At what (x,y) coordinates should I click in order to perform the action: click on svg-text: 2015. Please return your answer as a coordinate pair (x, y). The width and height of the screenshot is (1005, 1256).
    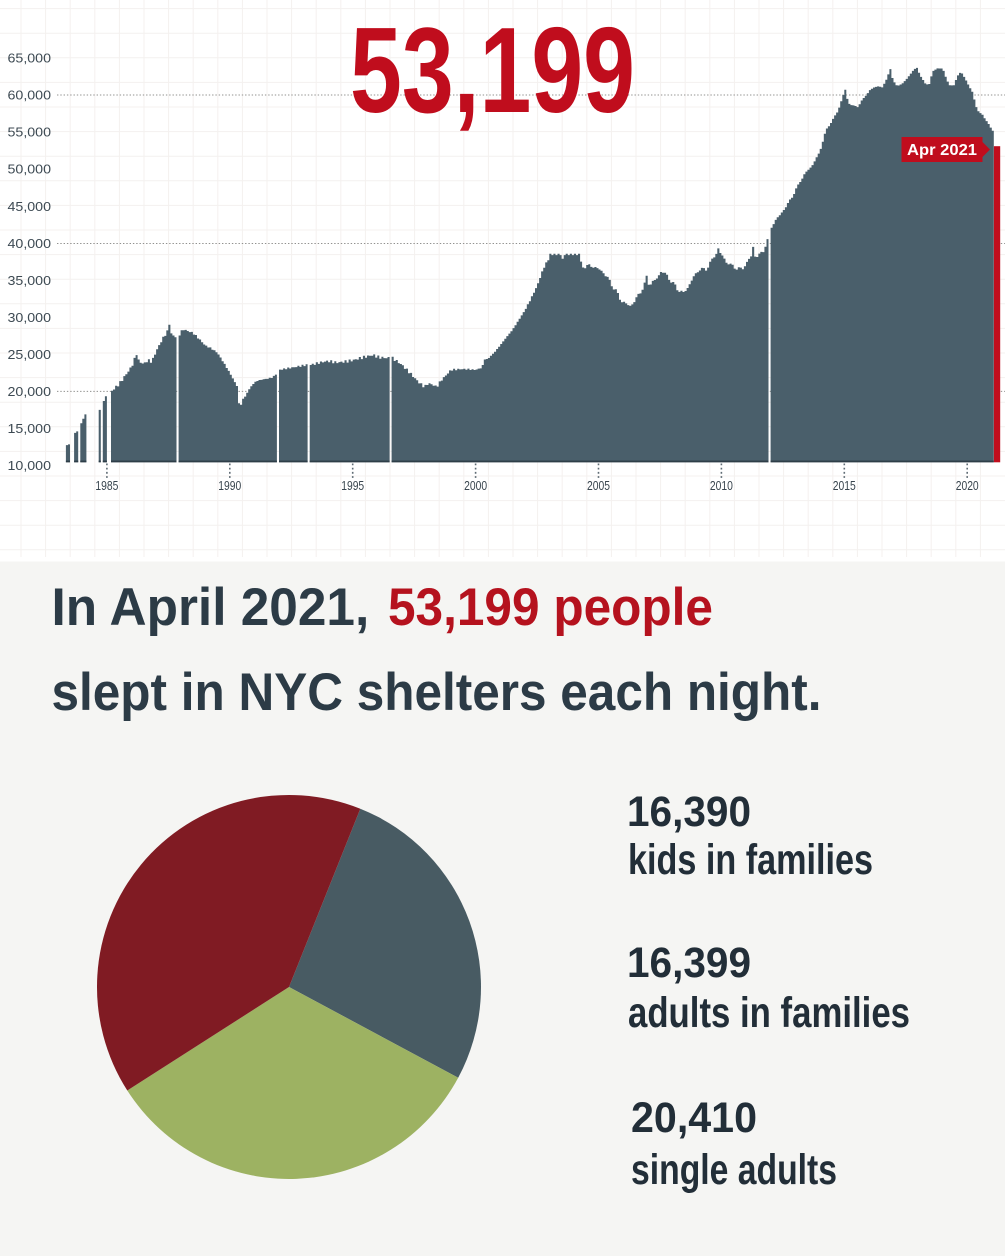
    Looking at the image, I should click on (844, 486).